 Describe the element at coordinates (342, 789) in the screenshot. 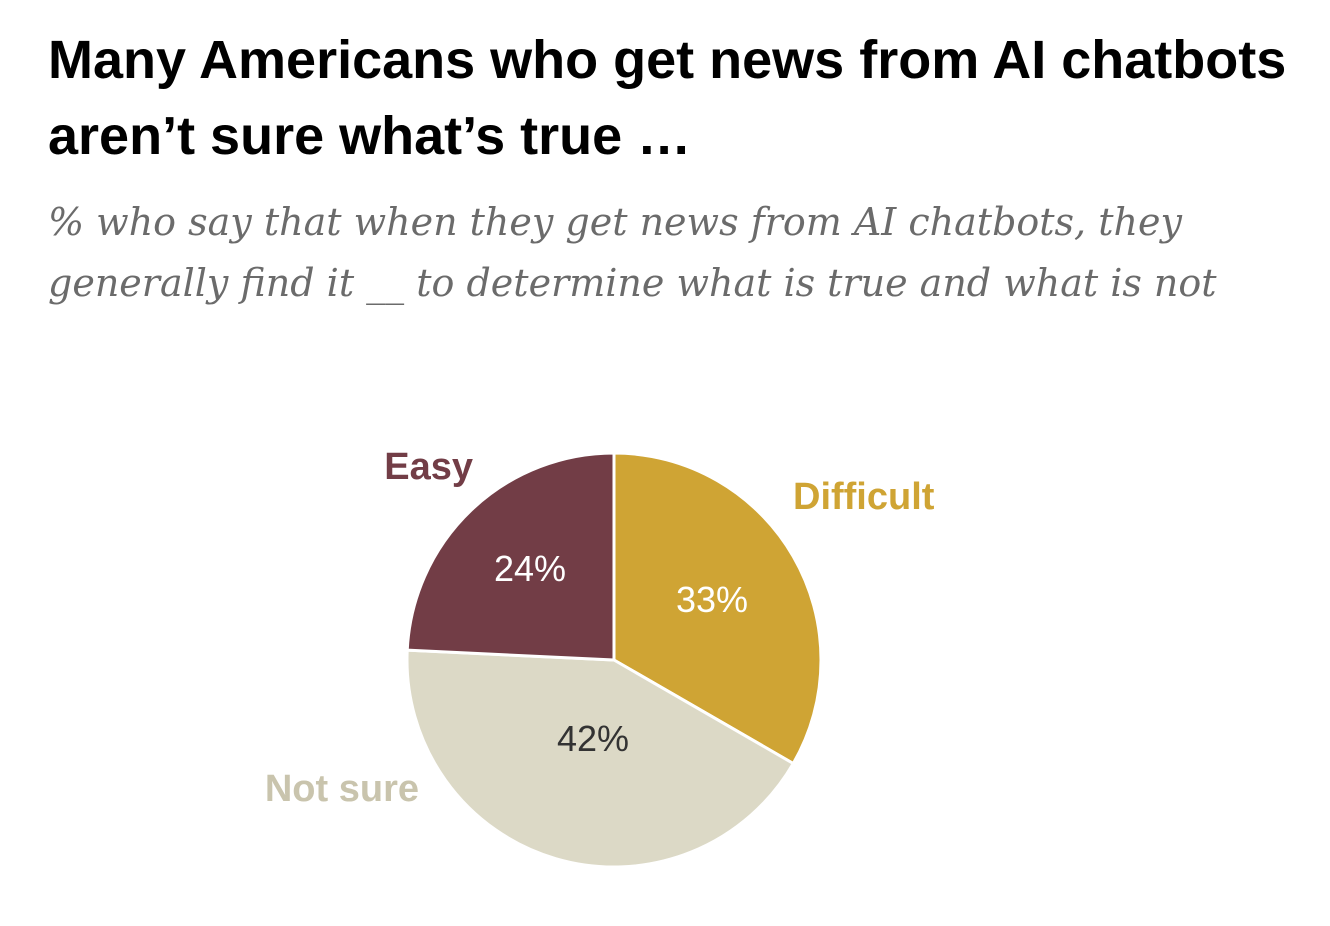

I see `slice-label-not-sure: Not sure` at that location.